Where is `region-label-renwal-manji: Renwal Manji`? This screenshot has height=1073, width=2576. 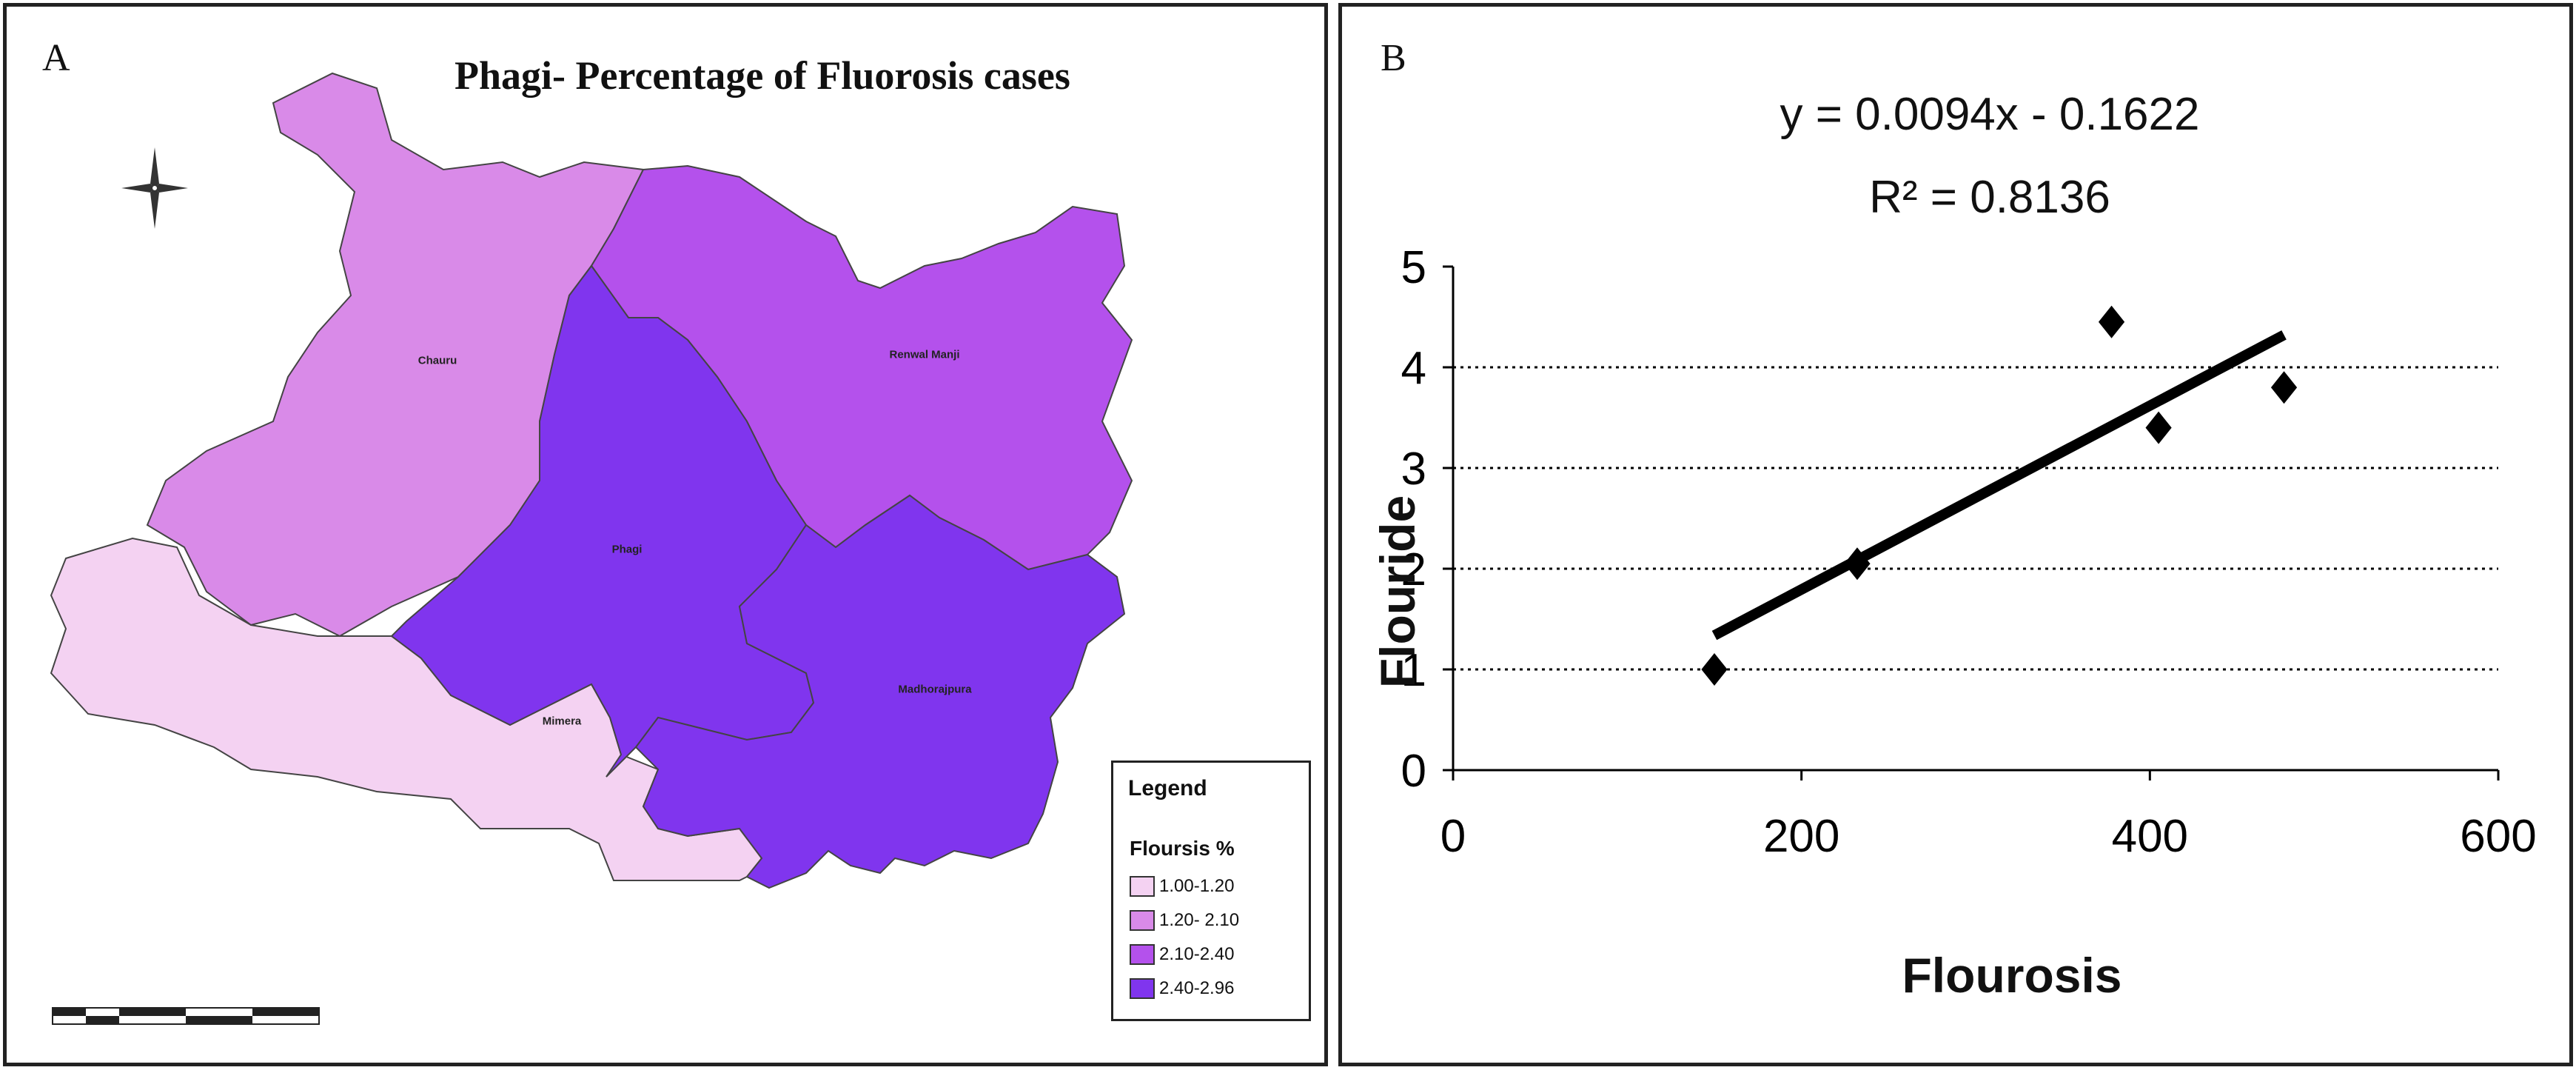
region-label-renwal-manji: Renwal Manji is located at coordinates (924, 354).